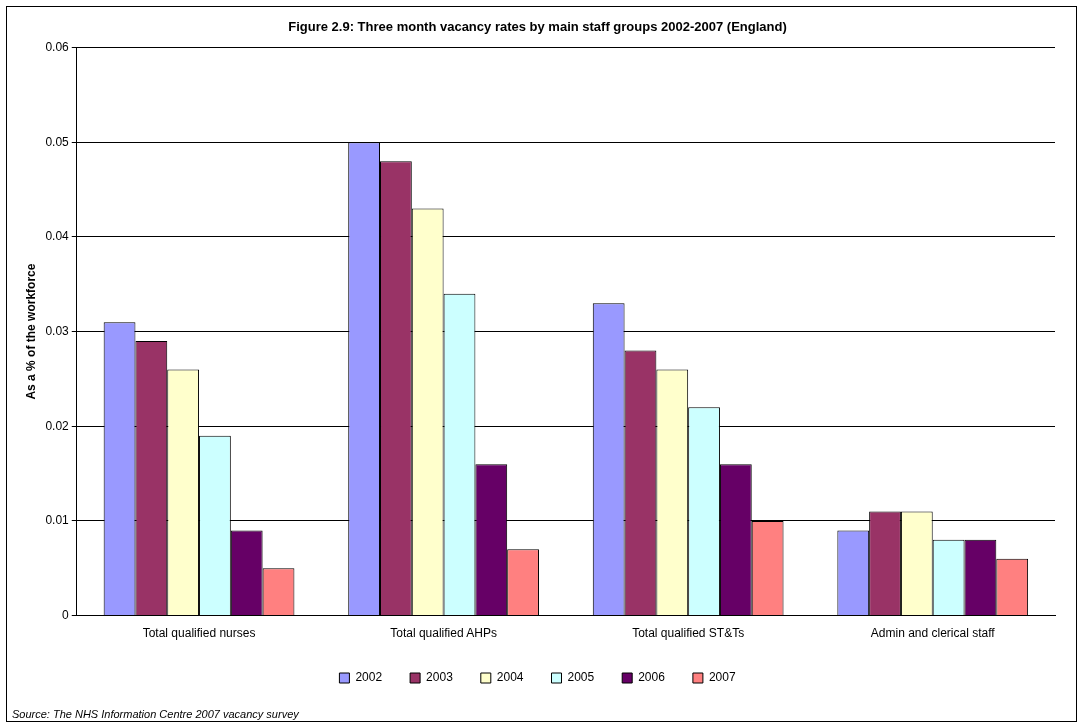 Image resolution: width=1085 pixels, height=724 pixels. Describe the element at coordinates (30, 331) in the screenshot. I see `y-axis-title: As a % of the workforce` at that location.